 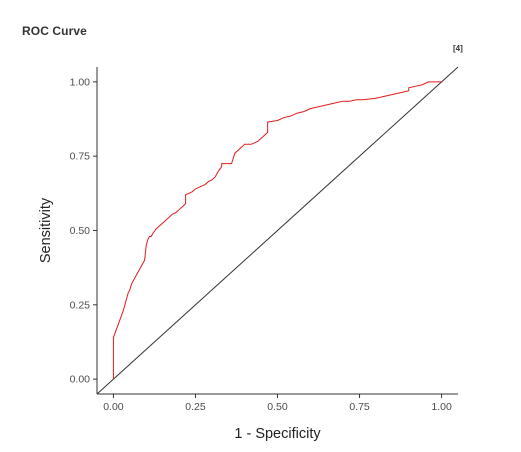 I want to click on y-axis-title: Sensitivity, so click(x=46, y=230).